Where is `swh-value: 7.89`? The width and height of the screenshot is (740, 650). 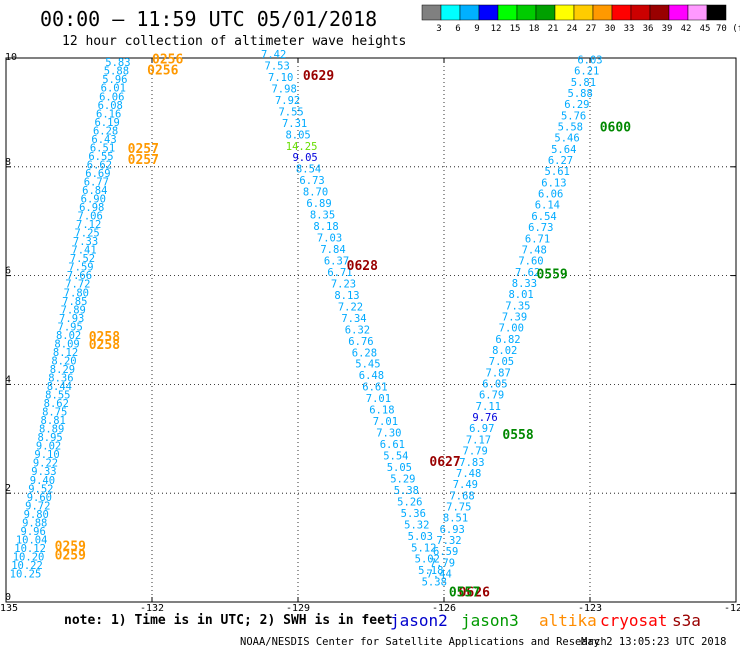
swh-value: 7.89 is located at coordinates (73, 310).